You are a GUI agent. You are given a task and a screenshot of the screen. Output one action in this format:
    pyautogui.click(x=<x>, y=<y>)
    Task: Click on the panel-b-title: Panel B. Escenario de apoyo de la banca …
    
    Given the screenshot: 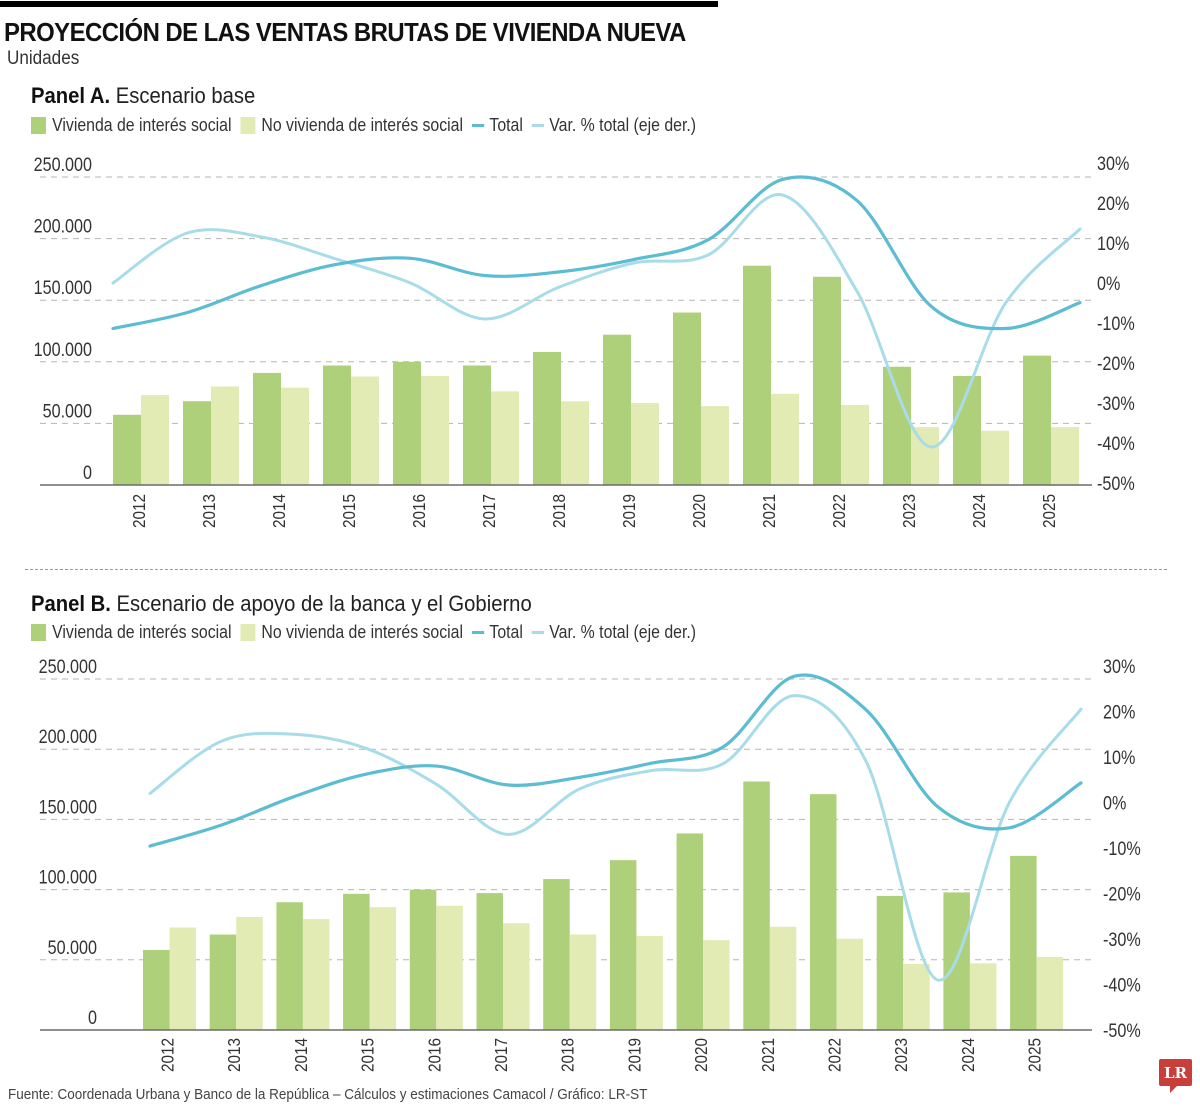 What is the action you would take?
    pyautogui.click(x=281, y=604)
    